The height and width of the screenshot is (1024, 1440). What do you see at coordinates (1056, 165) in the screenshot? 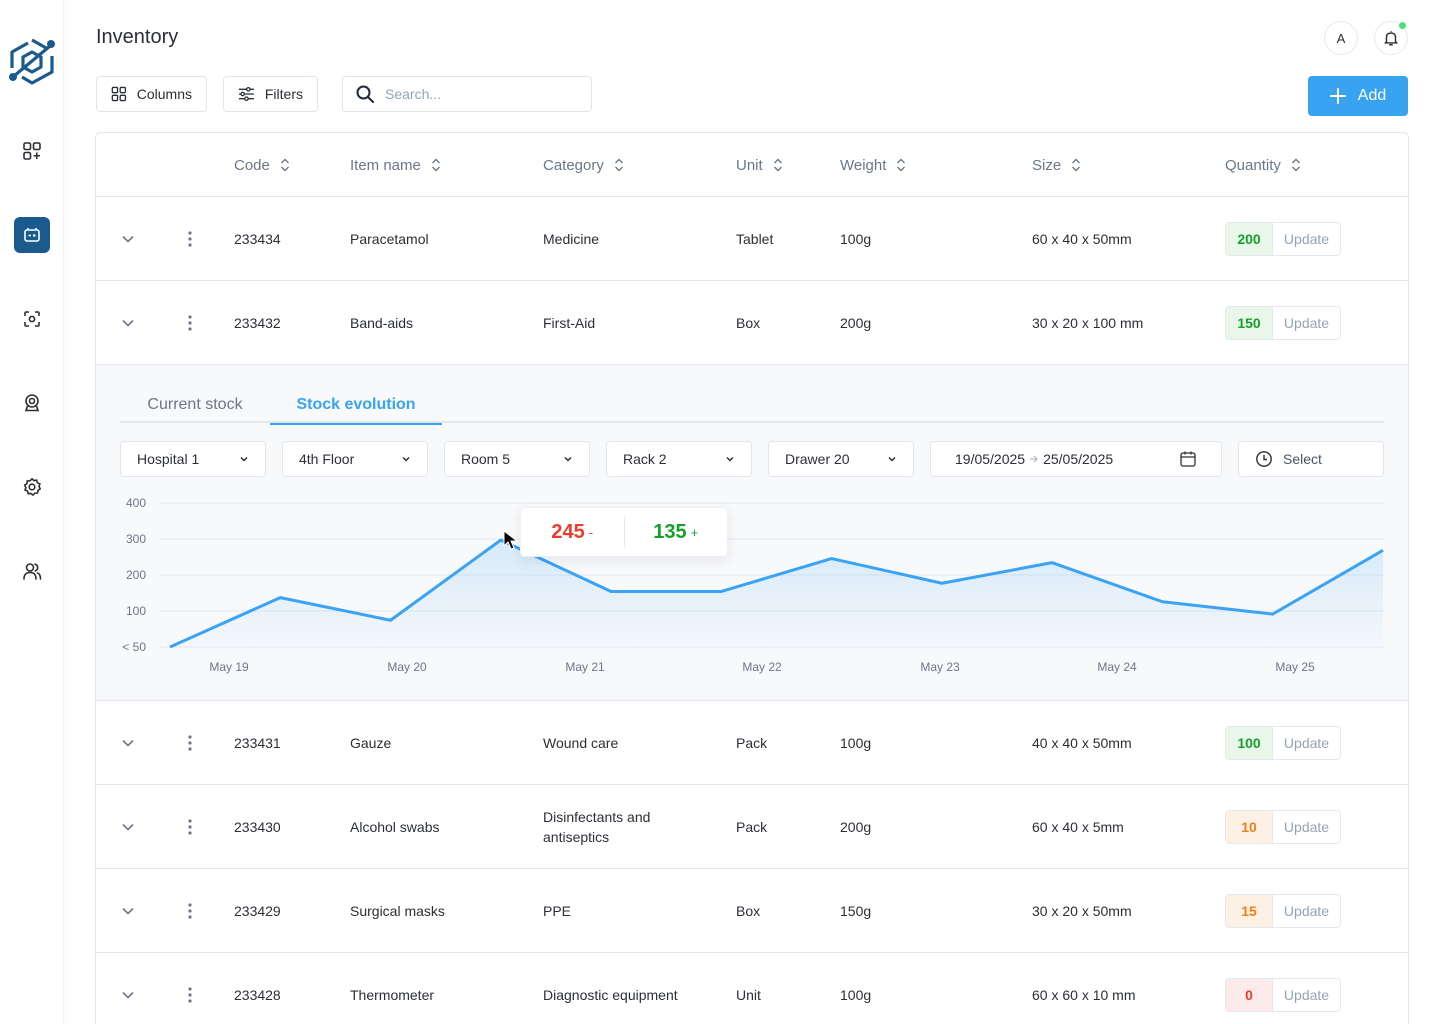
I see `column-header-size: Size` at bounding box center [1056, 165].